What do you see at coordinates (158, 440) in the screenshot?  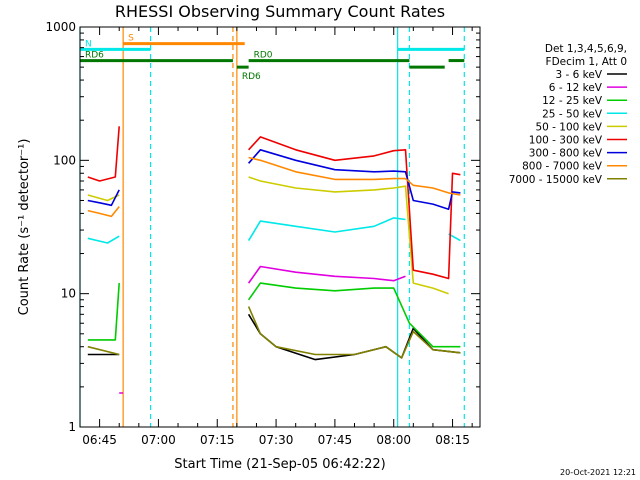 I see `x-tick-label-1: 07:00` at bounding box center [158, 440].